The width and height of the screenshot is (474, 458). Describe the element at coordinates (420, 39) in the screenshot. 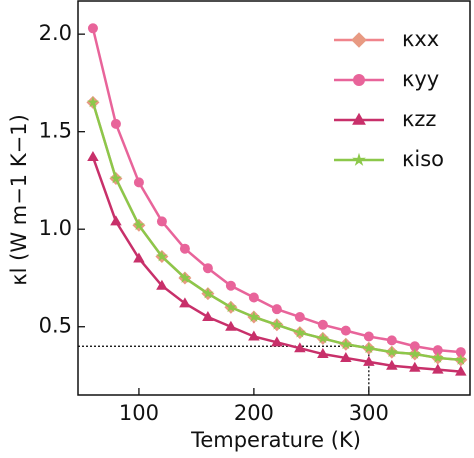

I see `legend-label: κxx` at that location.